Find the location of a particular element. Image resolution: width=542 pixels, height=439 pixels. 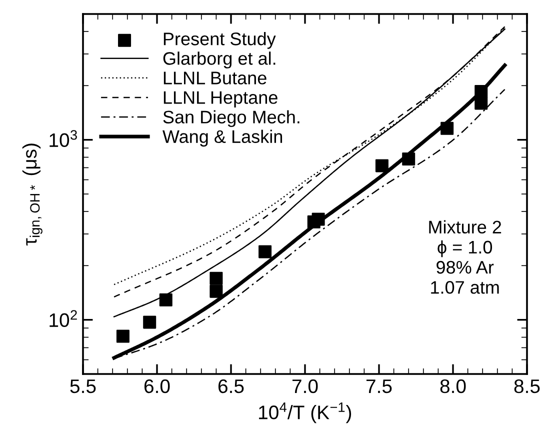

y-tick-label: 10$^{2}$ is located at coordinates (63, 319).